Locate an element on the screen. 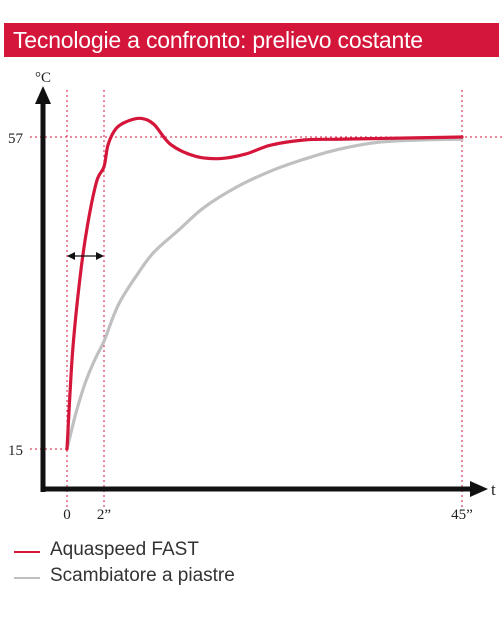 This screenshot has width=504, height=633. legend-item-scambiatore: Scambiatore a piastre is located at coordinates (164, 577).